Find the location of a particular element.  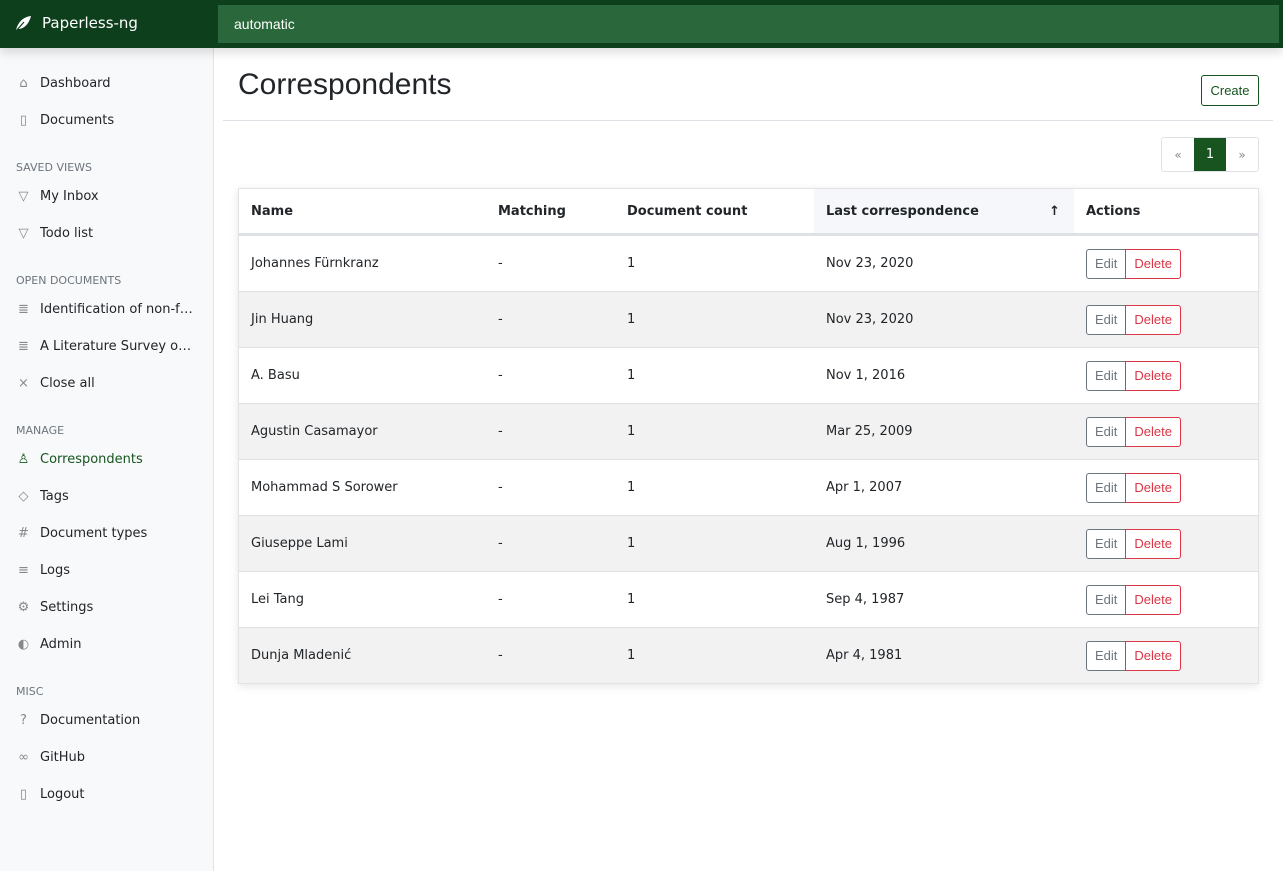

sidebar-item-label: Todo list is located at coordinates (67, 233).